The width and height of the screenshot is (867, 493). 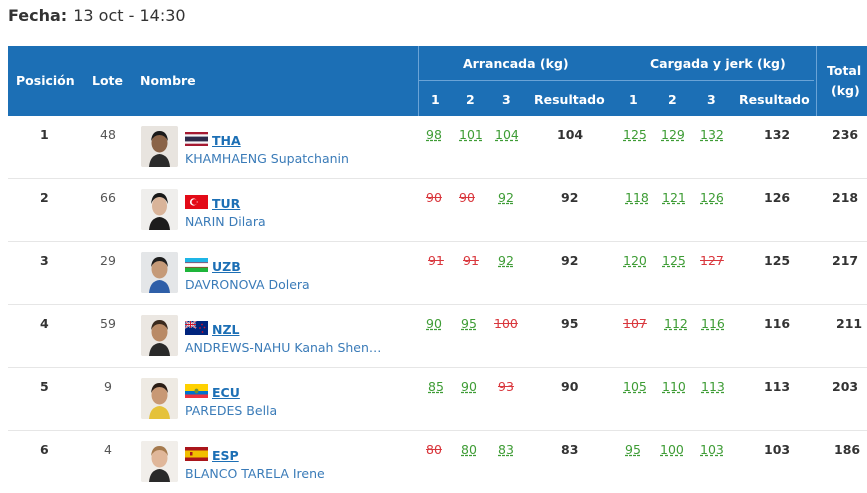 What do you see at coordinates (108, 80) in the screenshot?
I see `header-lote: Lote` at bounding box center [108, 80].